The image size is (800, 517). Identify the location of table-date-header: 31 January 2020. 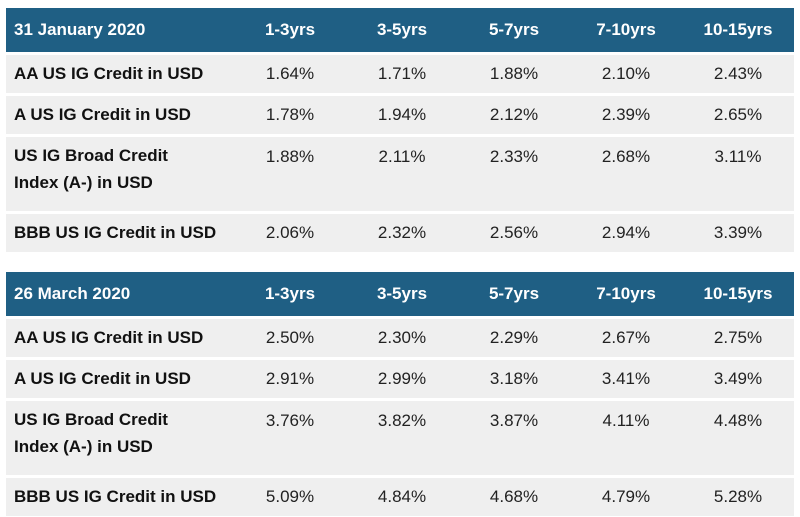
(120, 31).